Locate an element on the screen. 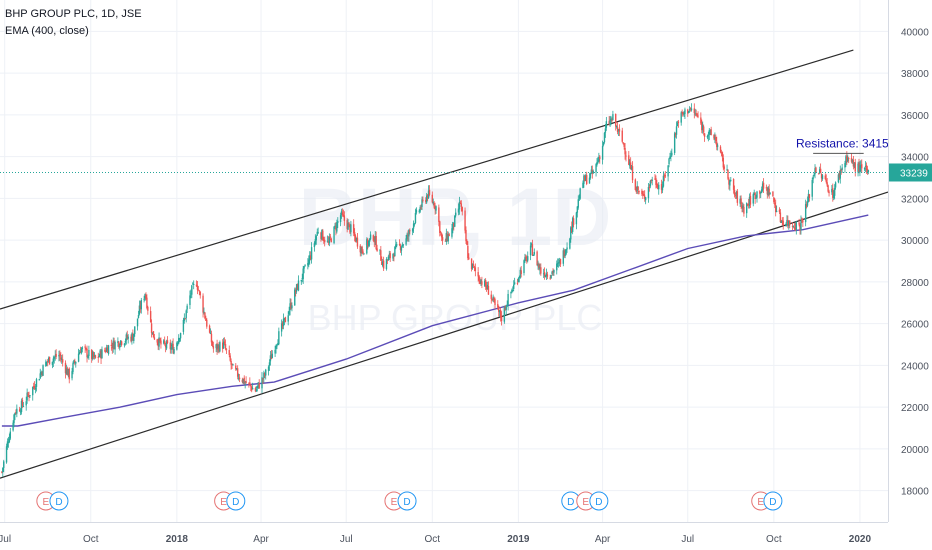 The image size is (932, 550). price-tick-label: 34000 is located at coordinates (915, 158).